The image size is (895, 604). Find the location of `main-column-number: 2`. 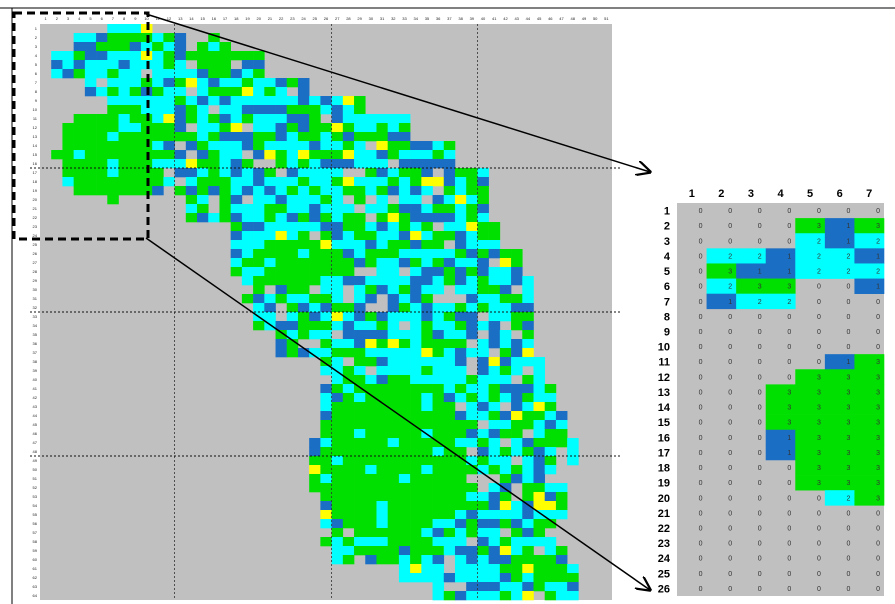

main-column-number: 2 is located at coordinates (57, 18).